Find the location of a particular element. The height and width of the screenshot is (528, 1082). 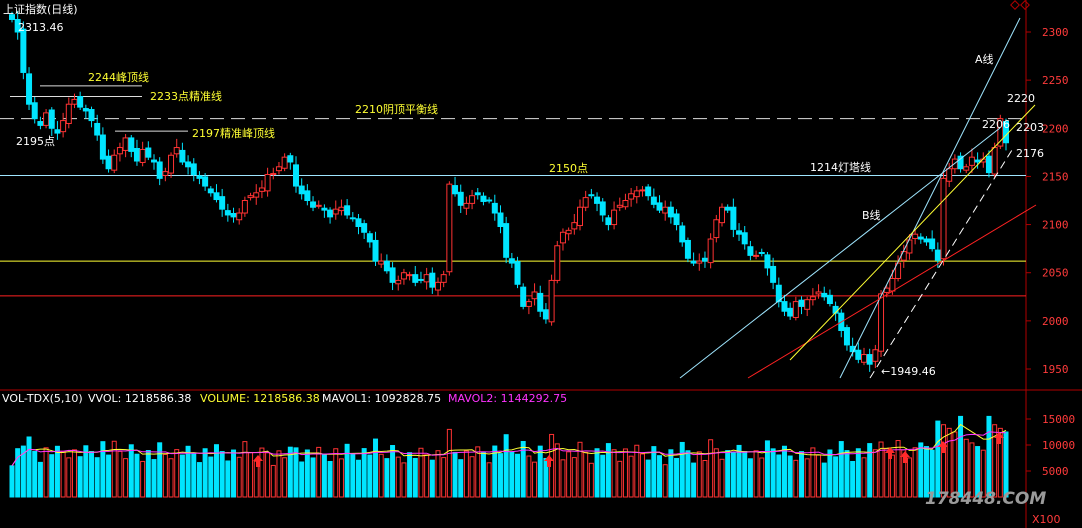

volume-axis: 5000 10000 15000 is located at coordinates (1050, 445).